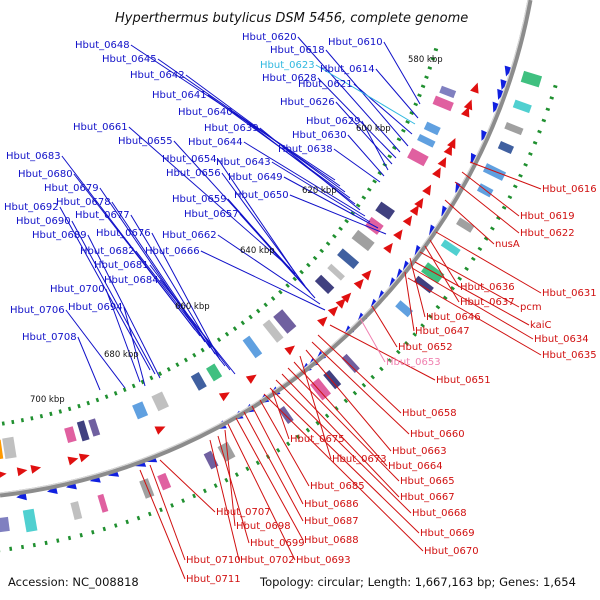 The width and height of the screenshot is (600, 600). Describe the element at coordinates (331, 504) in the screenshot. I see `gene-label-hbut-0686: Hbut_0686` at that location.